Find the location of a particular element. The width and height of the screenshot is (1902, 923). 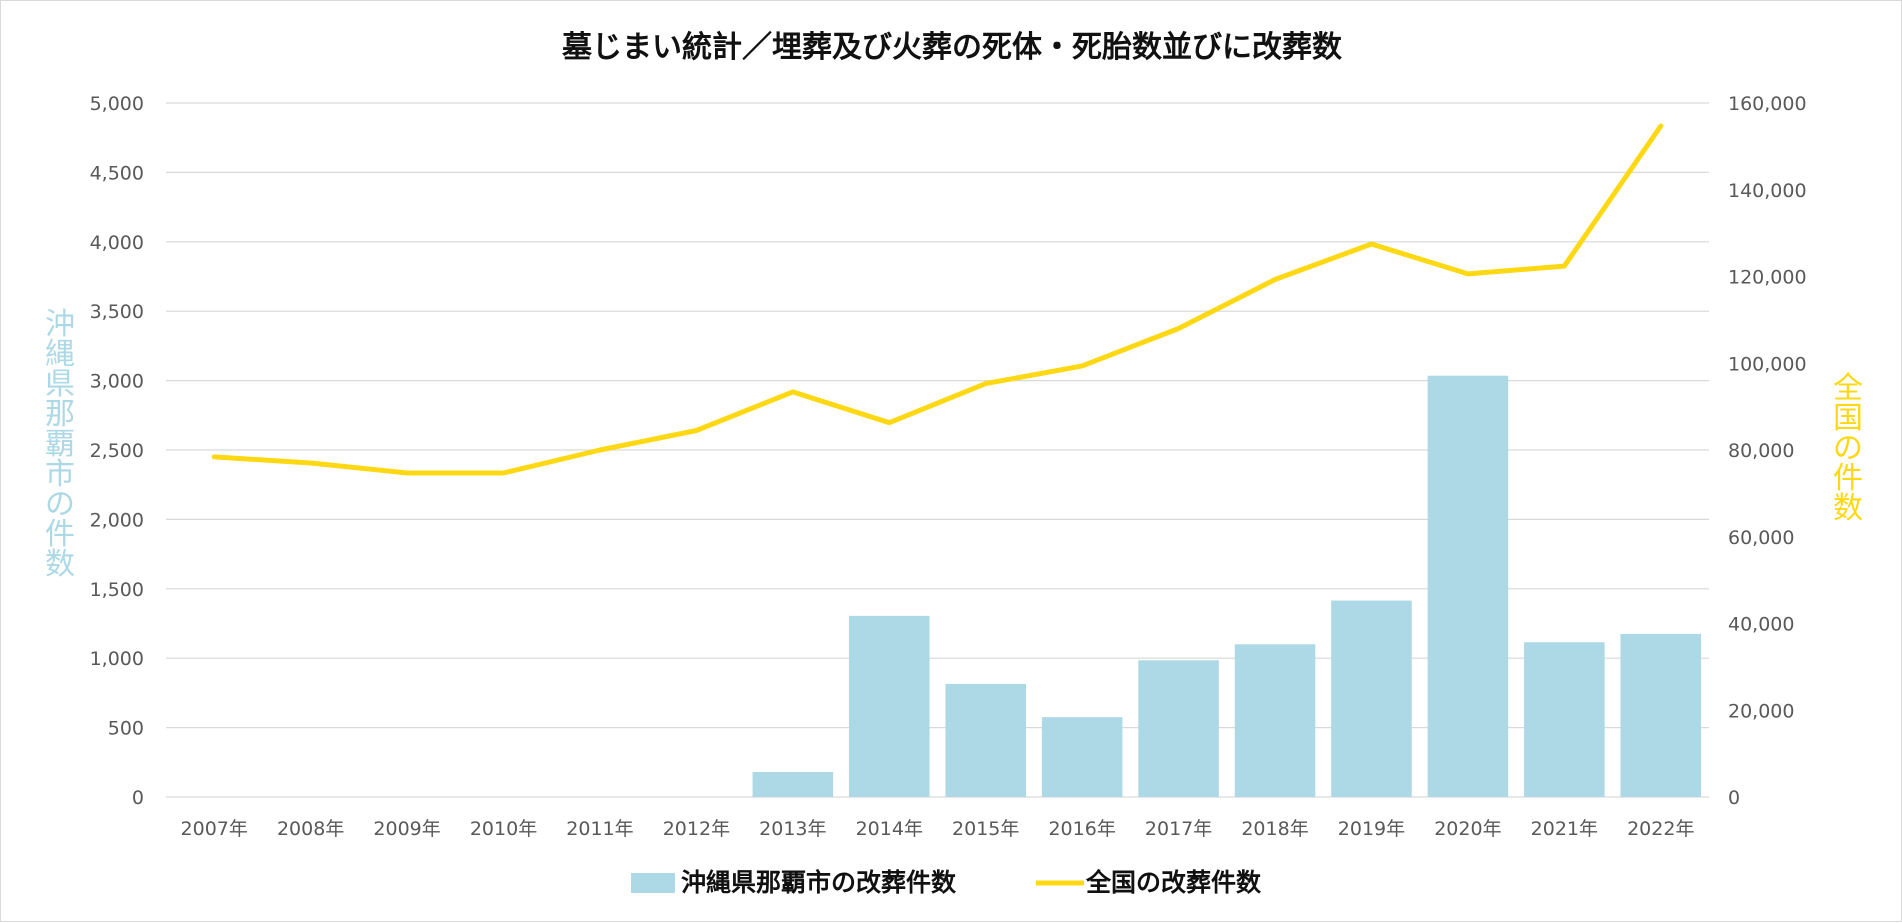

right-tick-label: 20,000 is located at coordinates (1761, 711).